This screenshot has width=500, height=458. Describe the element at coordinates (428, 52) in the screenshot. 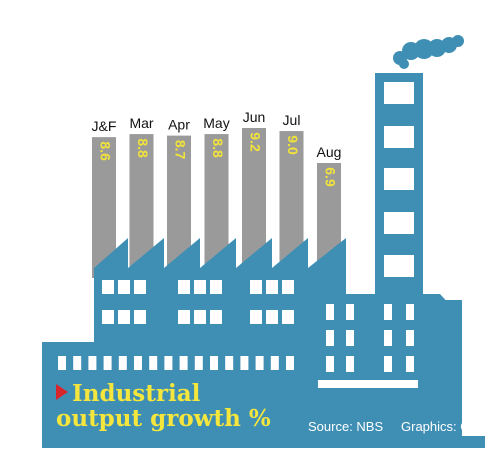

I see `smoke-icon` at that location.